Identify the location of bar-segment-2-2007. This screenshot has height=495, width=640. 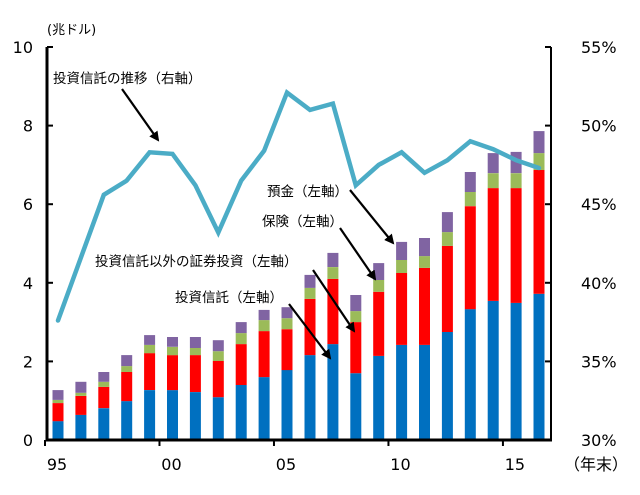
(333, 273).